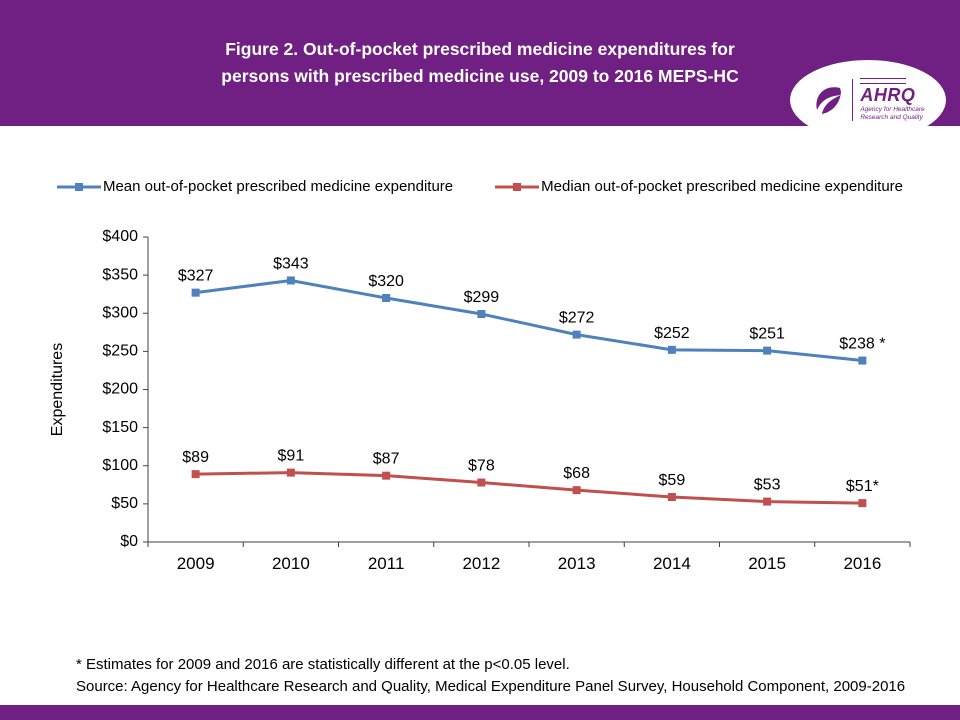 This screenshot has width=960, height=720. What do you see at coordinates (481, 563) in the screenshot?
I see `svg-text: 2012` at bounding box center [481, 563].